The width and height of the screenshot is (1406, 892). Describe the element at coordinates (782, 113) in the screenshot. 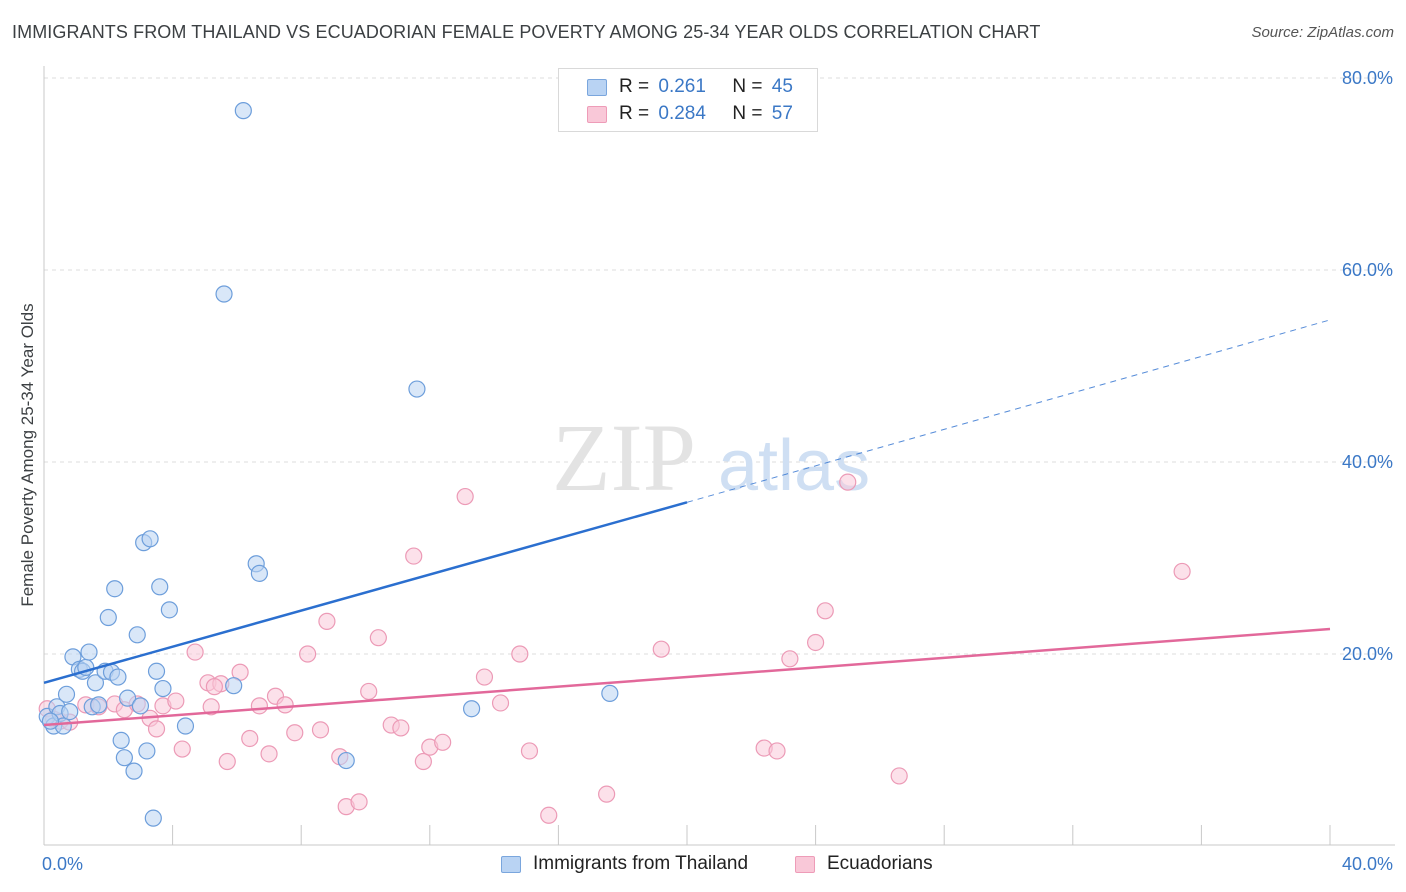

I see `legend-n-value-ecuadorians: 57` at that location.